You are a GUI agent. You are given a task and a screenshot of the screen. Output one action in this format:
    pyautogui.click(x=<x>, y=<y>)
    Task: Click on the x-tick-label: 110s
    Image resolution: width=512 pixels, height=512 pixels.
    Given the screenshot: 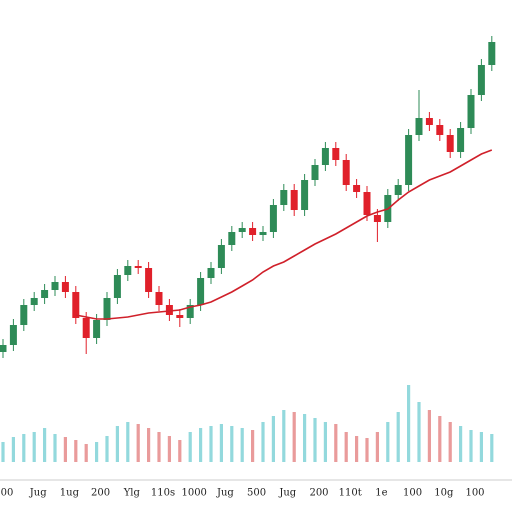 What is the action you would take?
    pyautogui.click(x=163, y=493)
    